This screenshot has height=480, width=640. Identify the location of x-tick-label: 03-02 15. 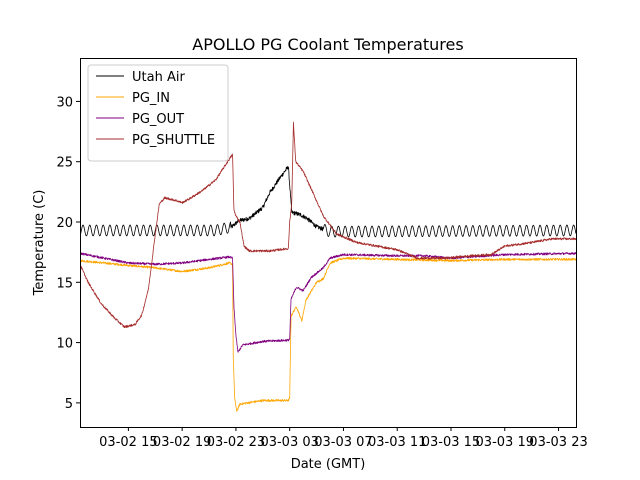
(128, 442).